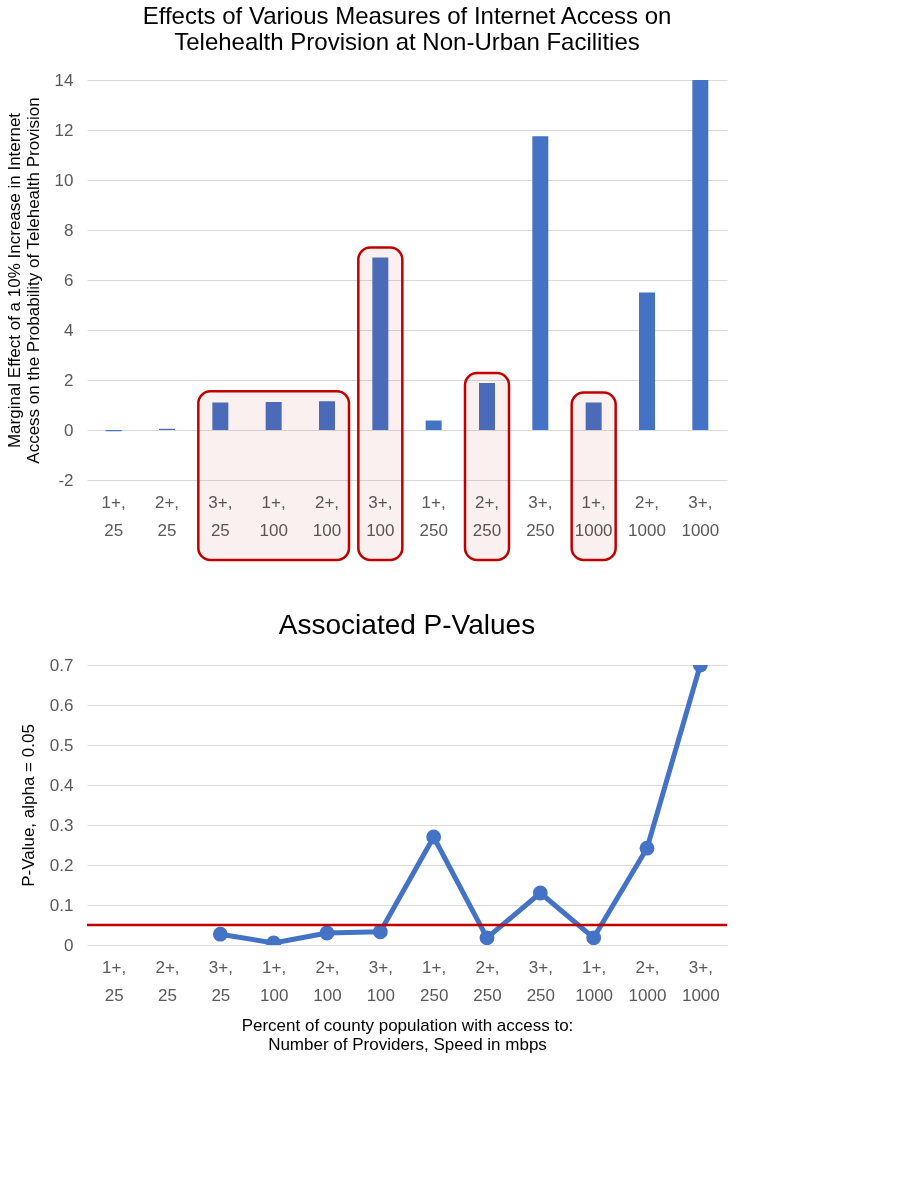 This screenshot has height=1200, width=906. I want to click on y-tick-label: 0.6, so click(61, 705).